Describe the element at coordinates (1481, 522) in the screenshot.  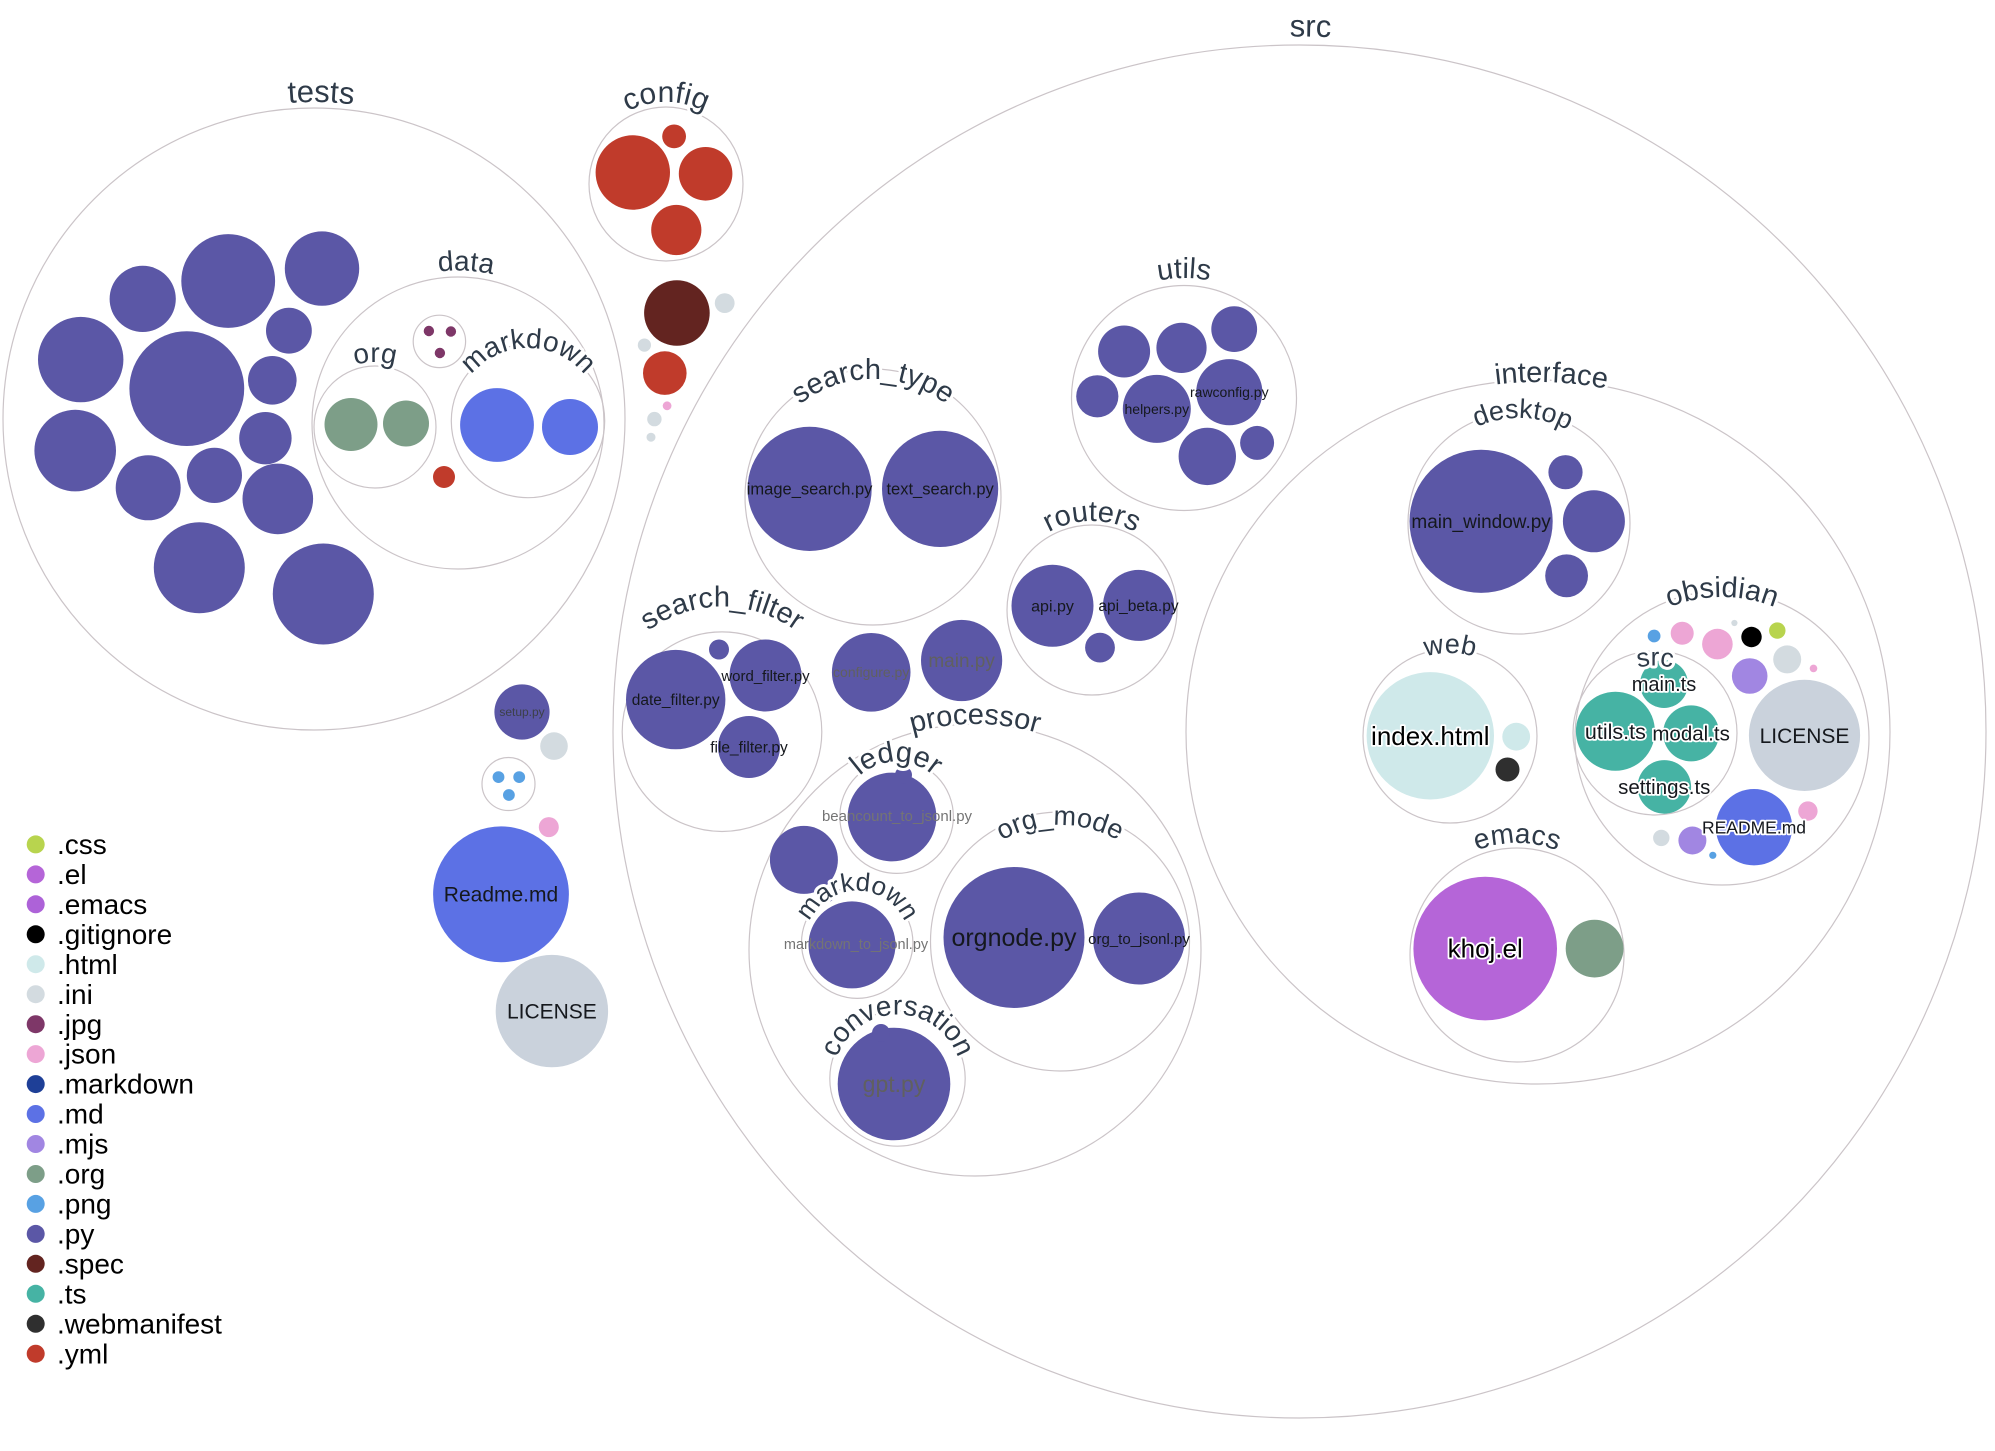
I see `svg-text: main_window.py` at that location.